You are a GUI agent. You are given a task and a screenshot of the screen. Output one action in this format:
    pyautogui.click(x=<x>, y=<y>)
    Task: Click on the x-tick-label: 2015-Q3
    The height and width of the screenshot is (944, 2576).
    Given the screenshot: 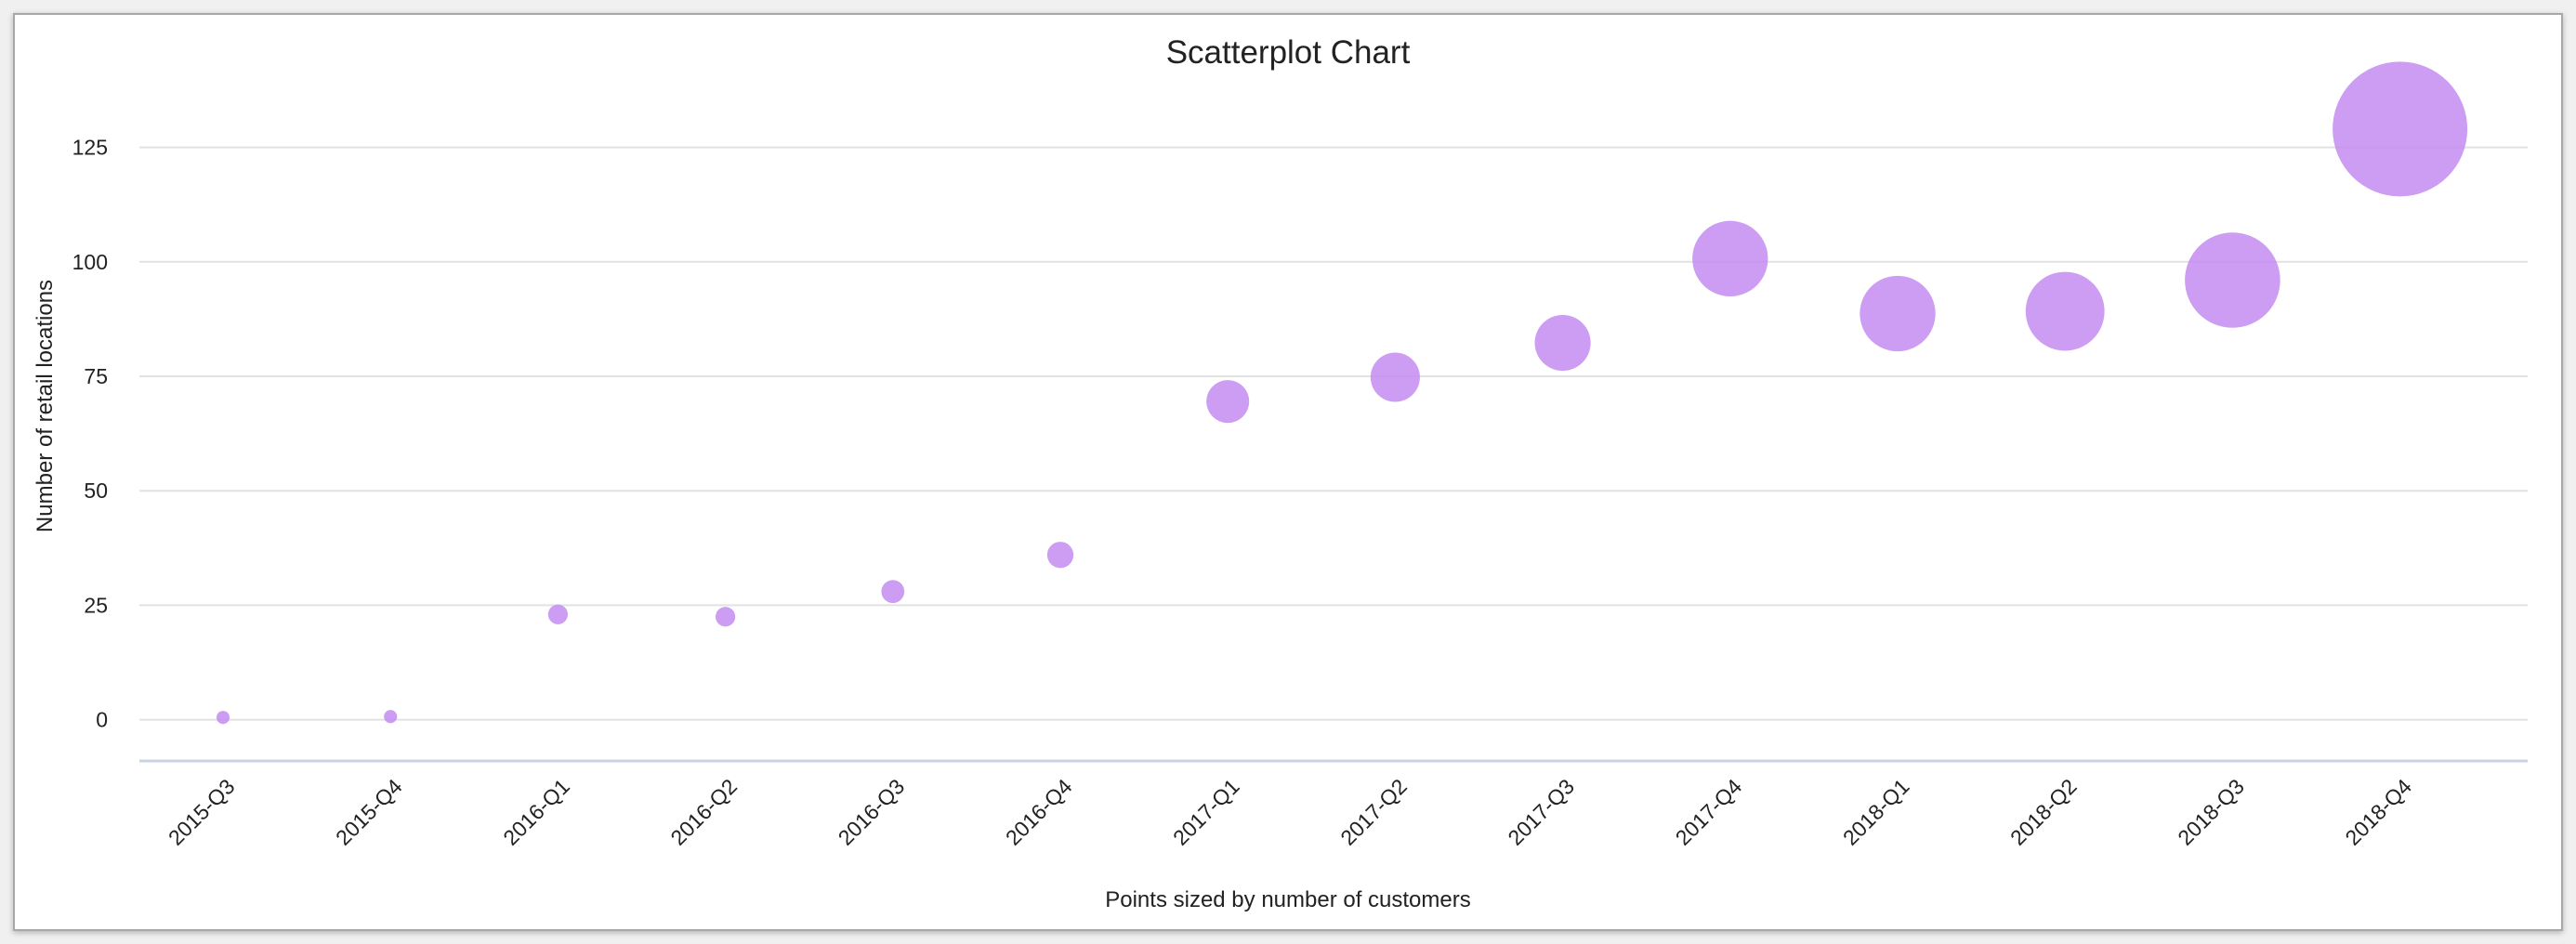 What is the action you would take?
    pyautogui.click(x=202, y=812)
    